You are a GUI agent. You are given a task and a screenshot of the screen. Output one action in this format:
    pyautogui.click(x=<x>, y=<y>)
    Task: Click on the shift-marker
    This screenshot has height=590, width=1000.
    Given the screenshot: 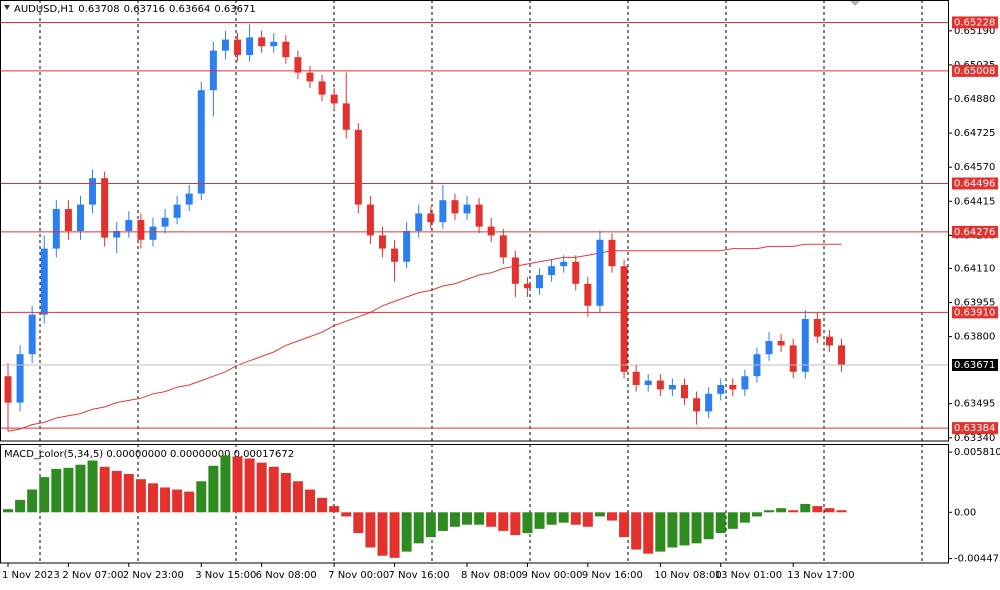 What is the action you would take?
    pyautogui.click(x=855, y=3)
    